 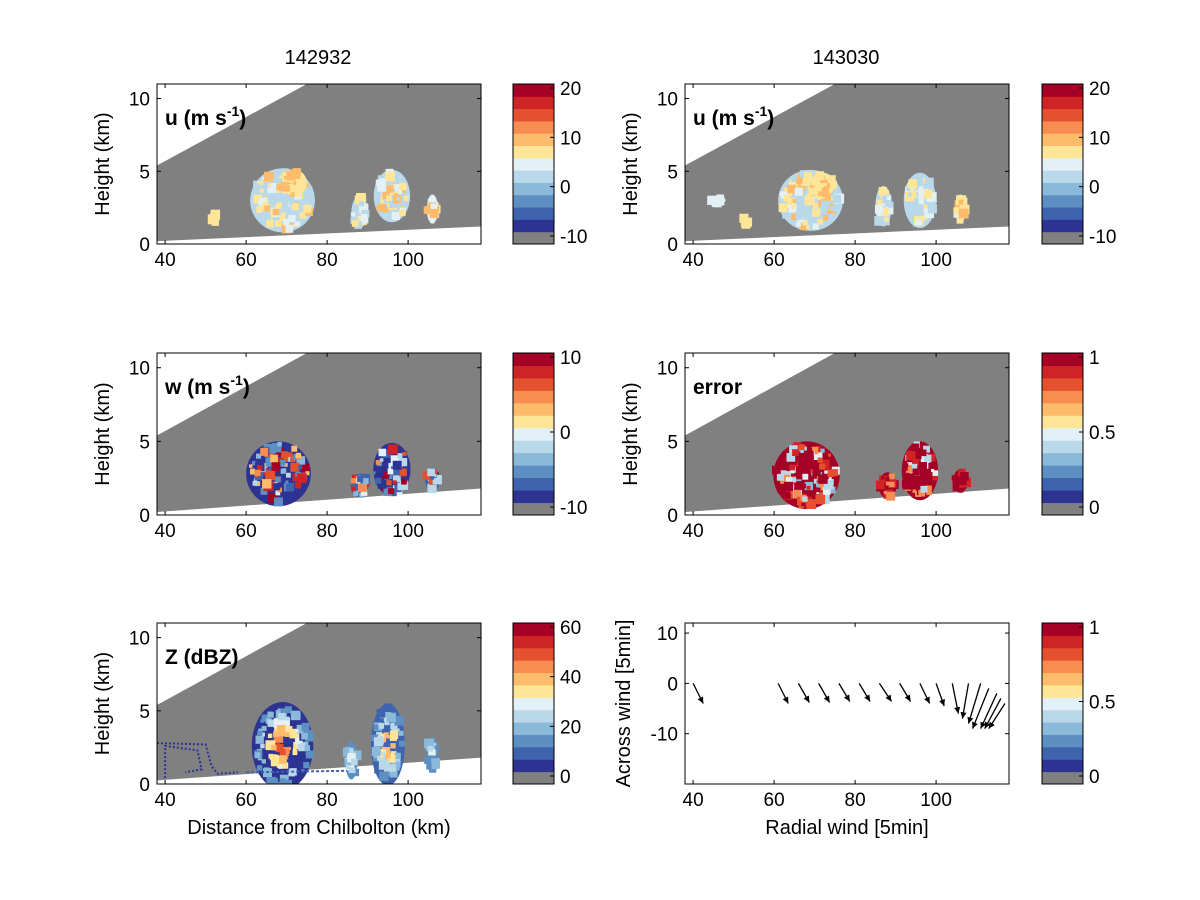 I want to click on x-tick-label: 60, so click(x=246, y=260).